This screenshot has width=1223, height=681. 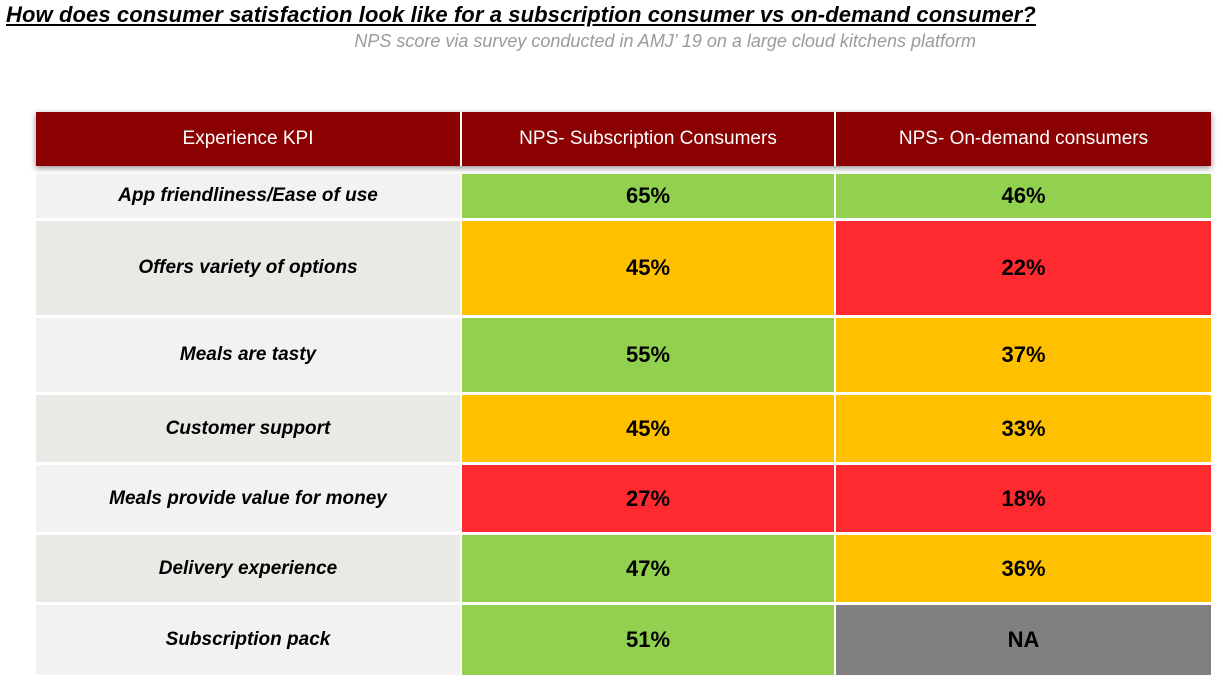 I want to click on table-row: Customer support 45% 33%, so click(x=623, y=430).